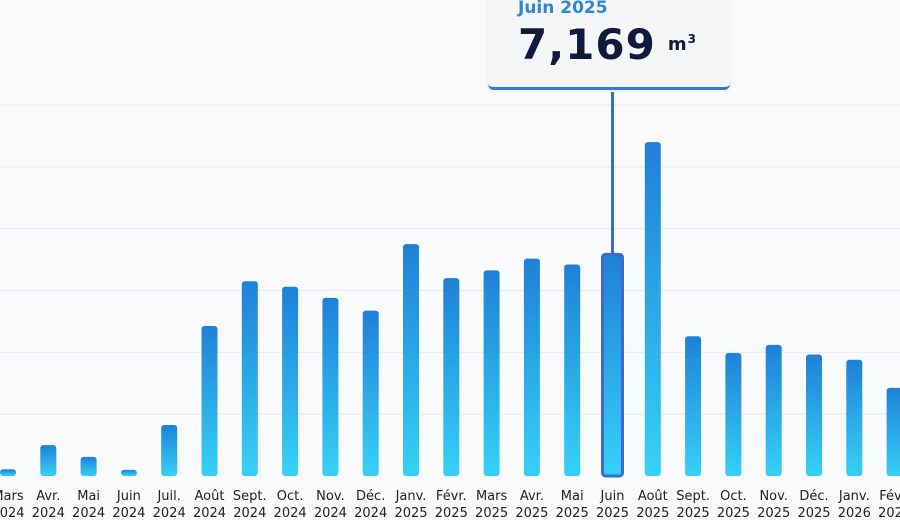 The width and height of the screenshot is (900, 520). I want to click on value-tooltip: Juin 2025 7,169 m3, so click(609, 45).